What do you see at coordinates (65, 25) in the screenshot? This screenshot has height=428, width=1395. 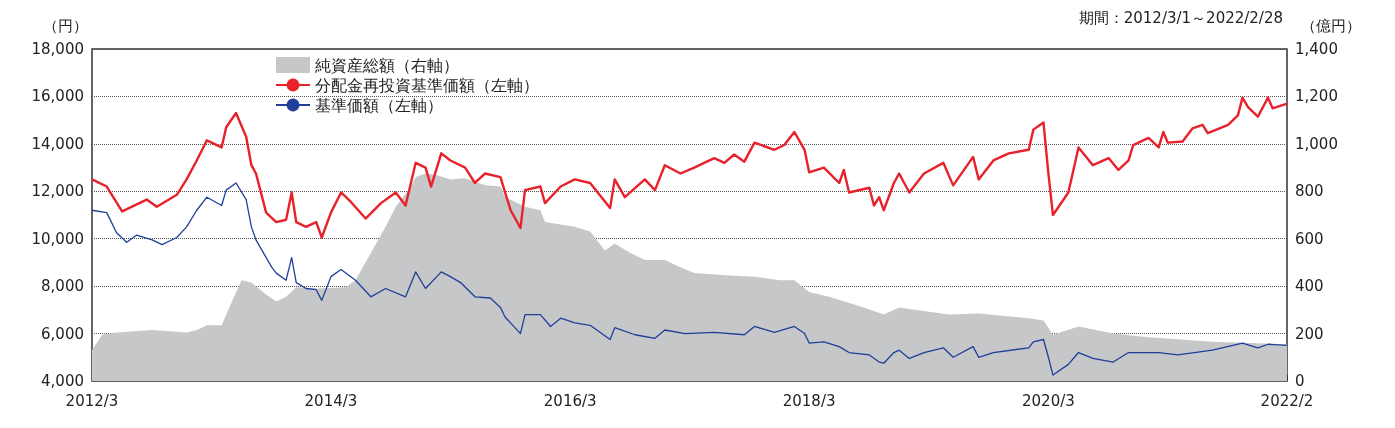 I see `y-axis-title: （円）` at bounding box center [65, 25].